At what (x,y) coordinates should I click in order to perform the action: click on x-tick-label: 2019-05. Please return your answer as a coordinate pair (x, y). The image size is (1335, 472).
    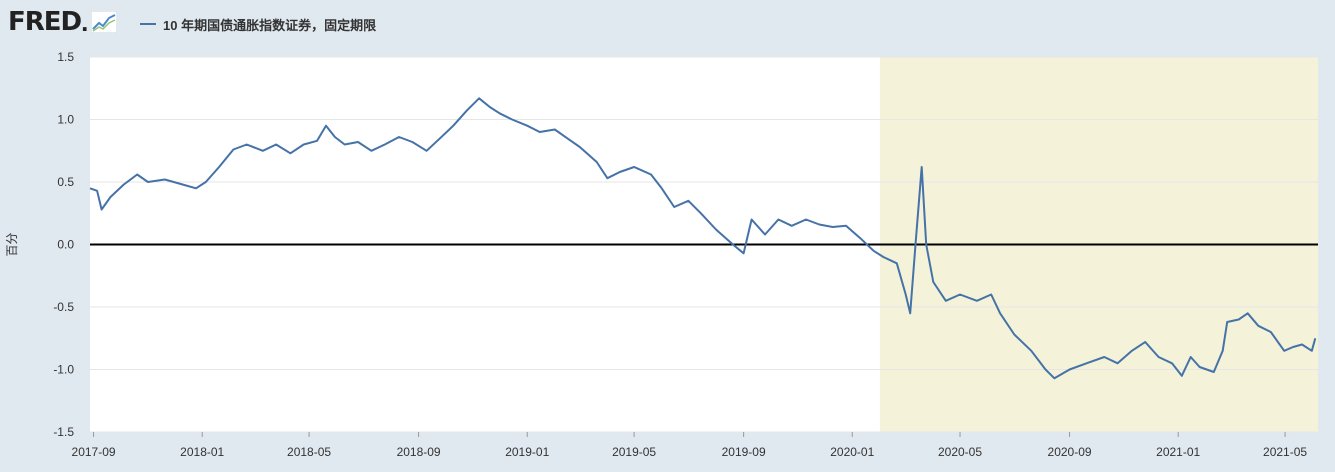
    Looking at the image, I should click on (634, 452).